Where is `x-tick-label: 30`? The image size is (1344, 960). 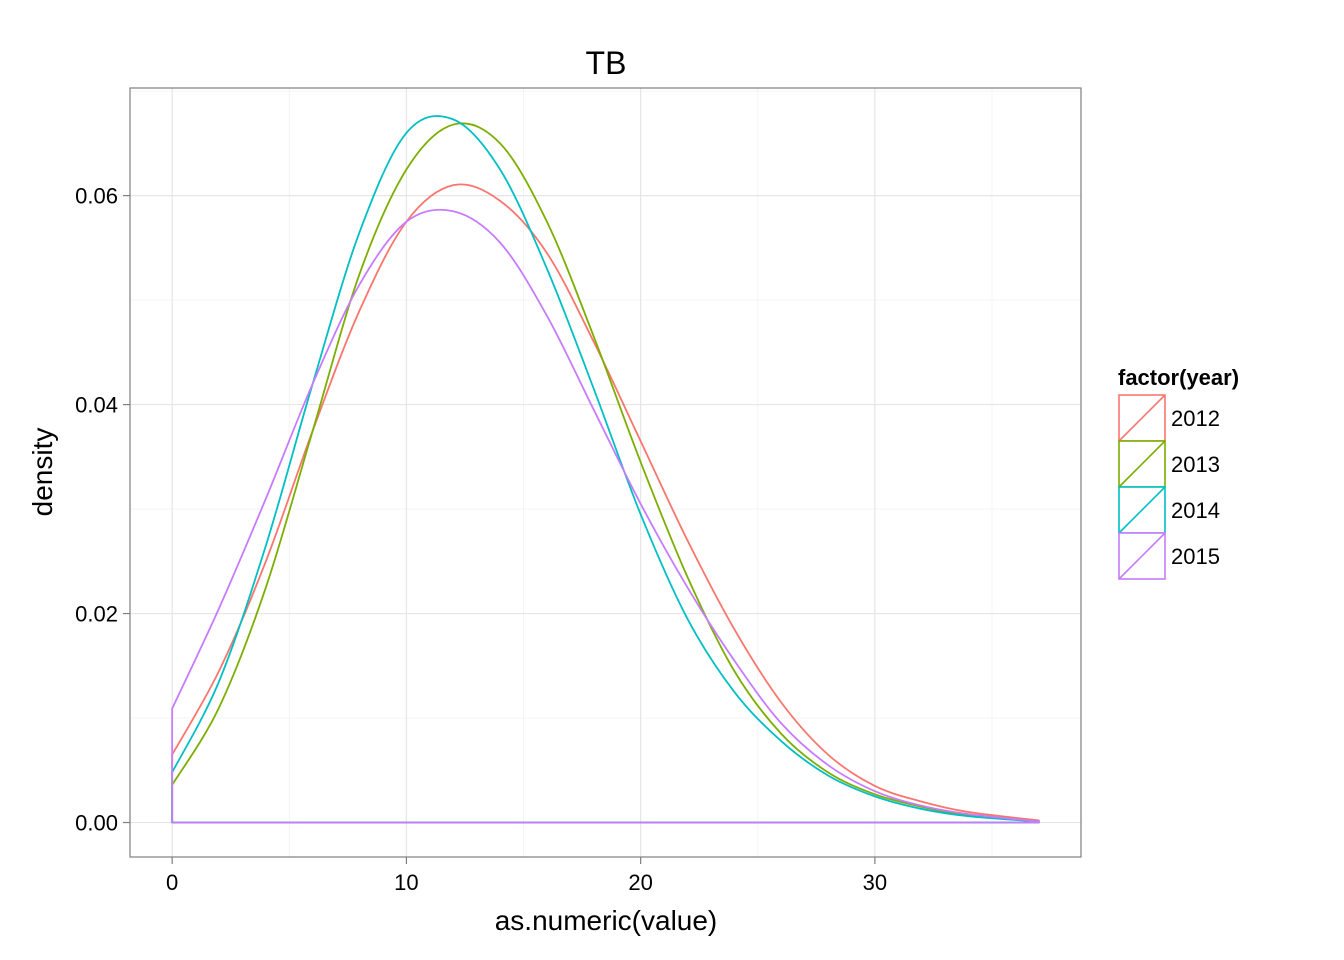 x-tick-label: 30 is located at coordinates (875, 882).